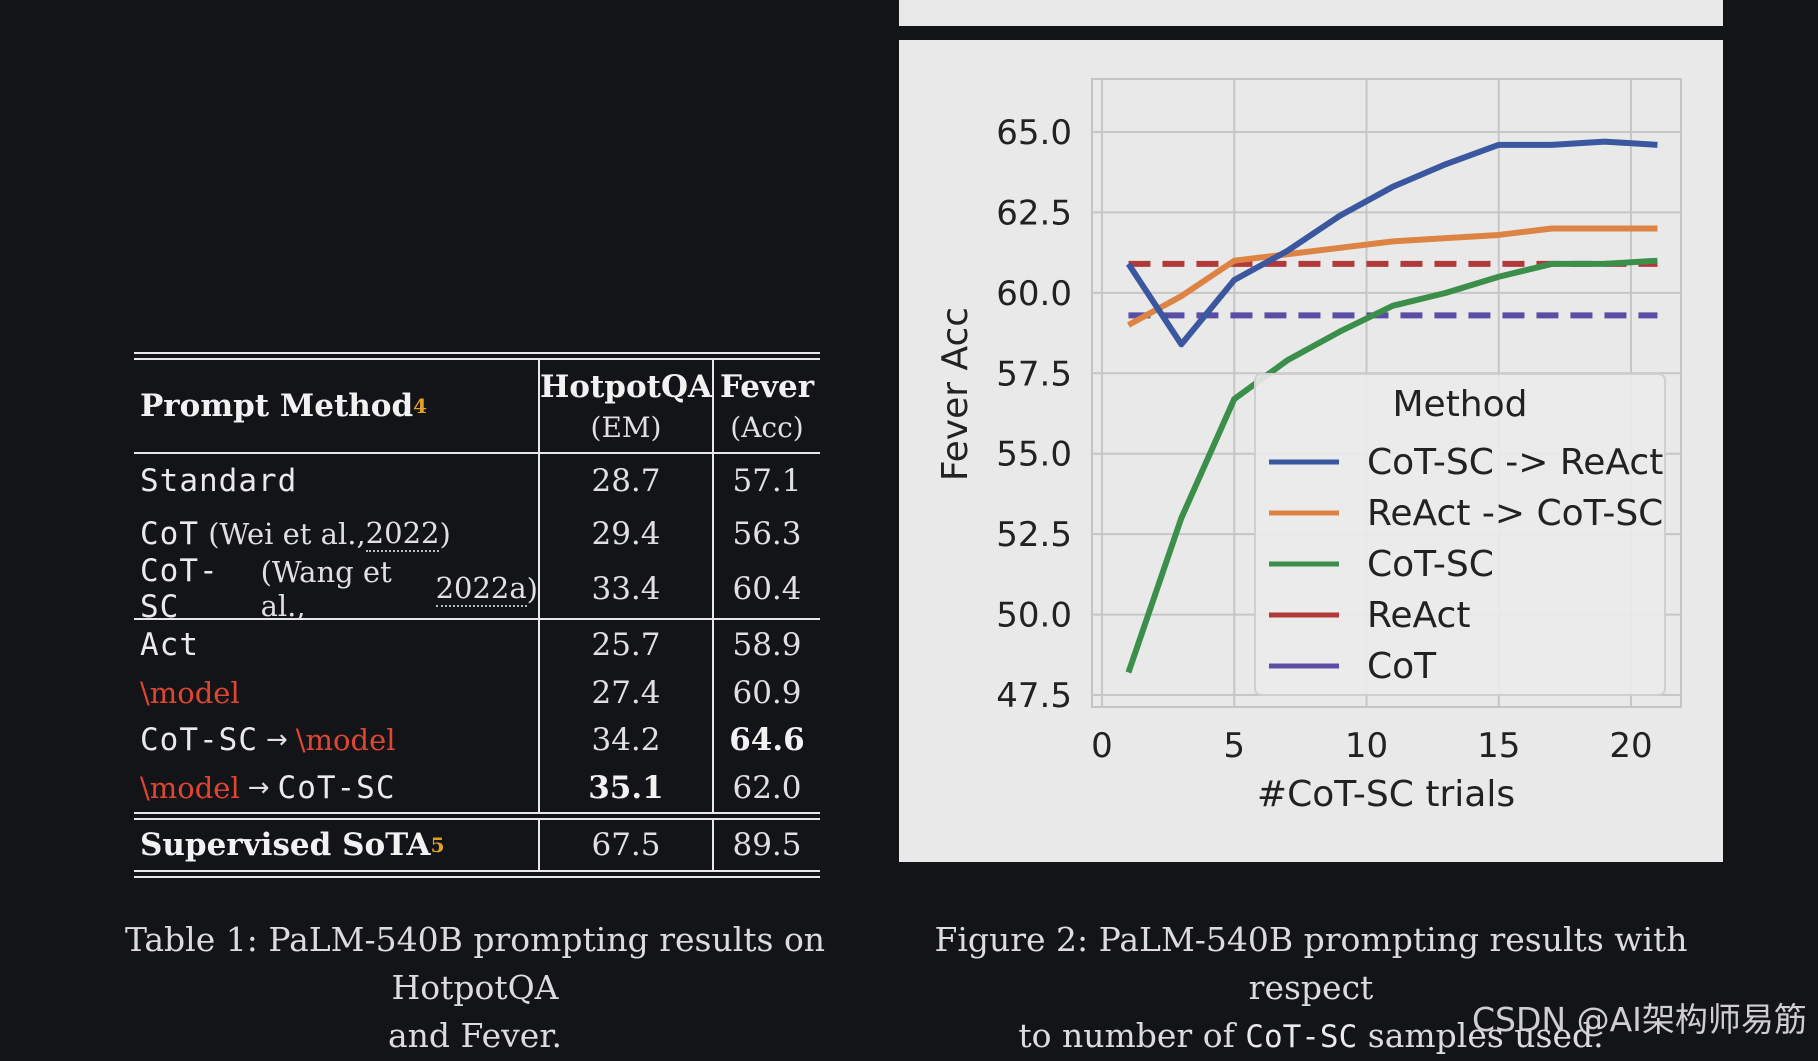 The image size is (1818, 1061). I want to click on footnote-4: 4, so click(420, 406).